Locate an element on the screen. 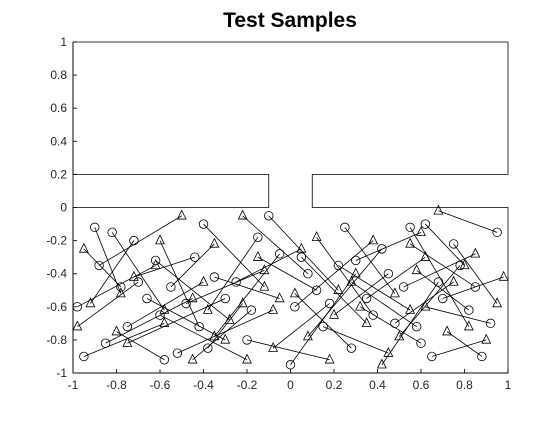  y-tick-label: -0.8 is located at coordinates (56, 340).